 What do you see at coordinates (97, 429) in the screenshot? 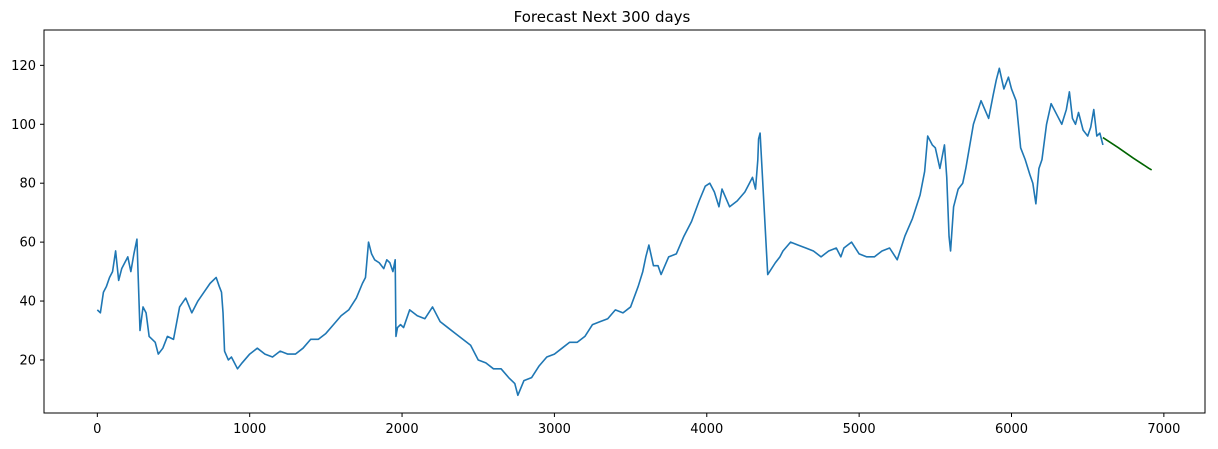
I see `x-tick-label: 0` at bounding box center [97, 429].